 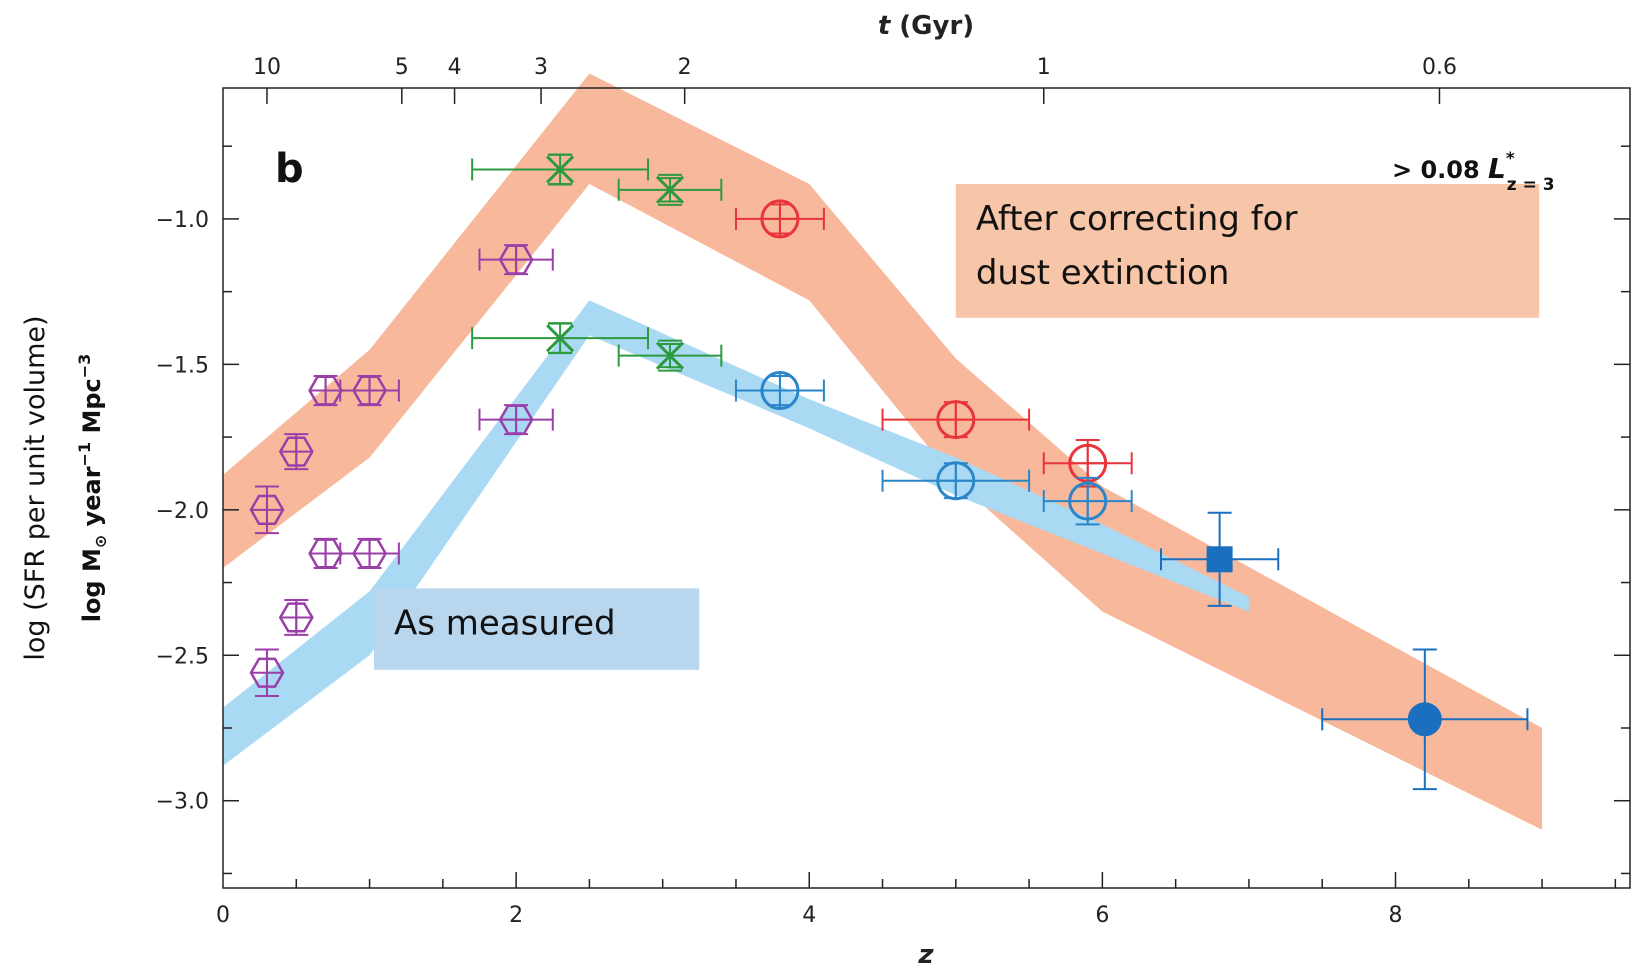 What do you see at coordinates (1137, 219) in the screenshot?
I see `annotation-text: After correcting for` at bounding box center [1137, 219].